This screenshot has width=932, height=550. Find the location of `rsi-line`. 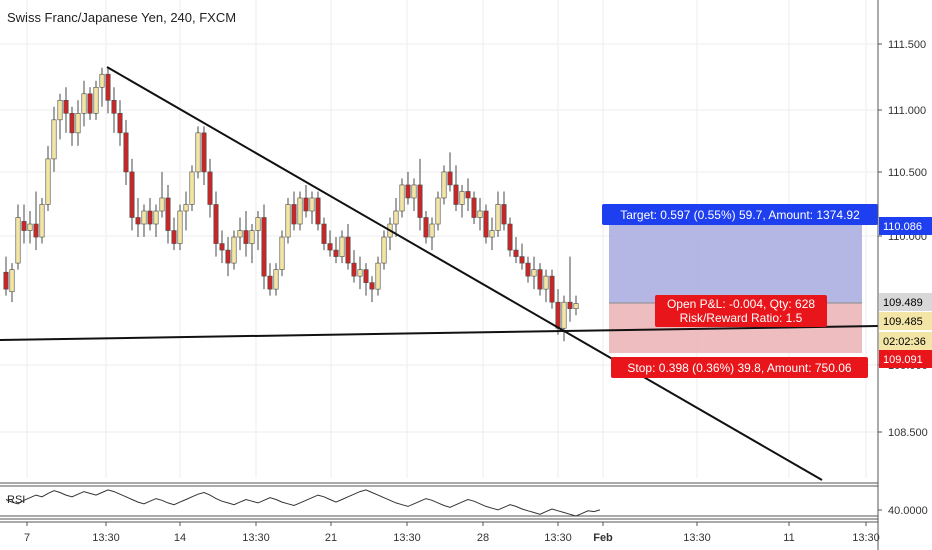

rsi-line is located at coordinates (303, 503).